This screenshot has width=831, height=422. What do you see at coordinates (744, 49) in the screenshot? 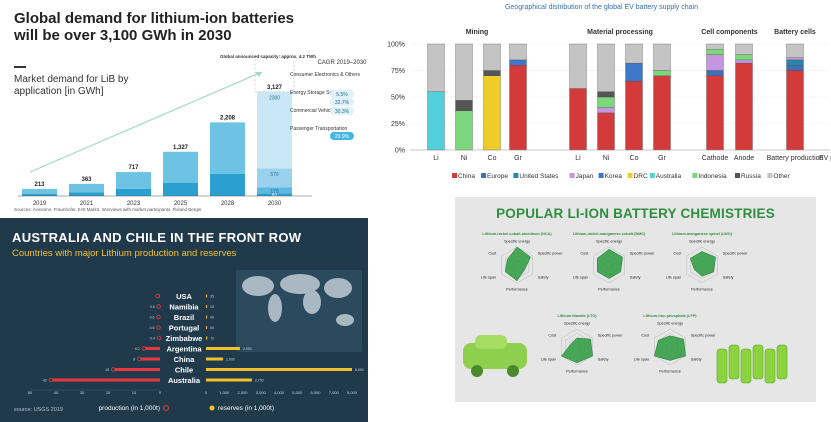
I see `supply-bar-9-other` at bounding box center [744, 49].